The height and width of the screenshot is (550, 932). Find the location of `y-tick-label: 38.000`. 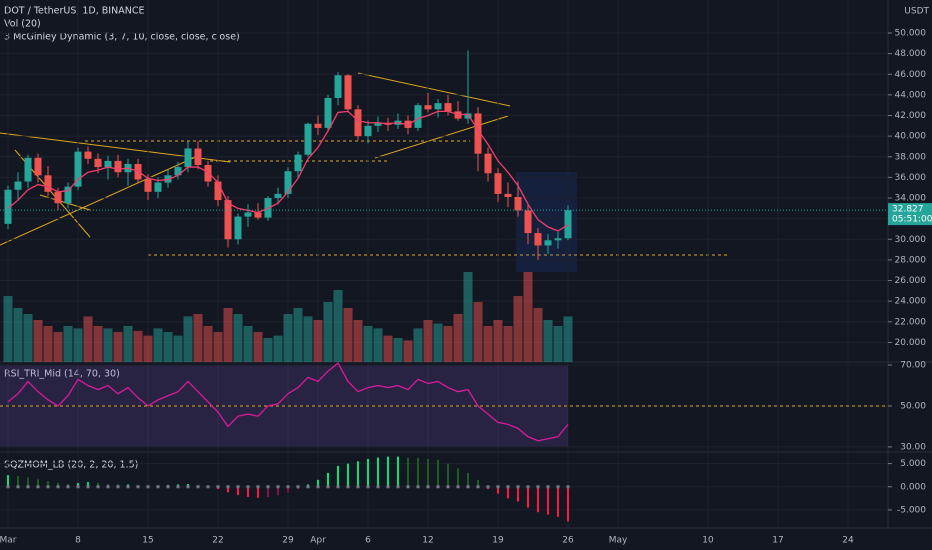

y-tick-label: 38.000 is located at coordinates (911, 157).